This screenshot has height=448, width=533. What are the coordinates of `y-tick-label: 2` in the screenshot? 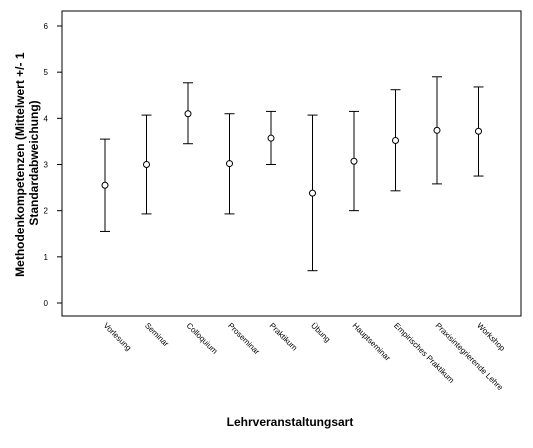 It's located at (46, 211).